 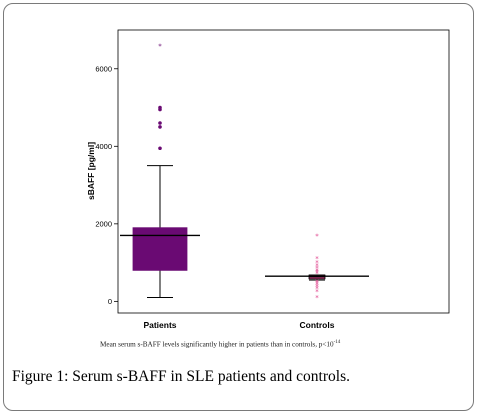 I want to click on y-axis: 0 2000 4000 6000, so click(x=106, y=185).